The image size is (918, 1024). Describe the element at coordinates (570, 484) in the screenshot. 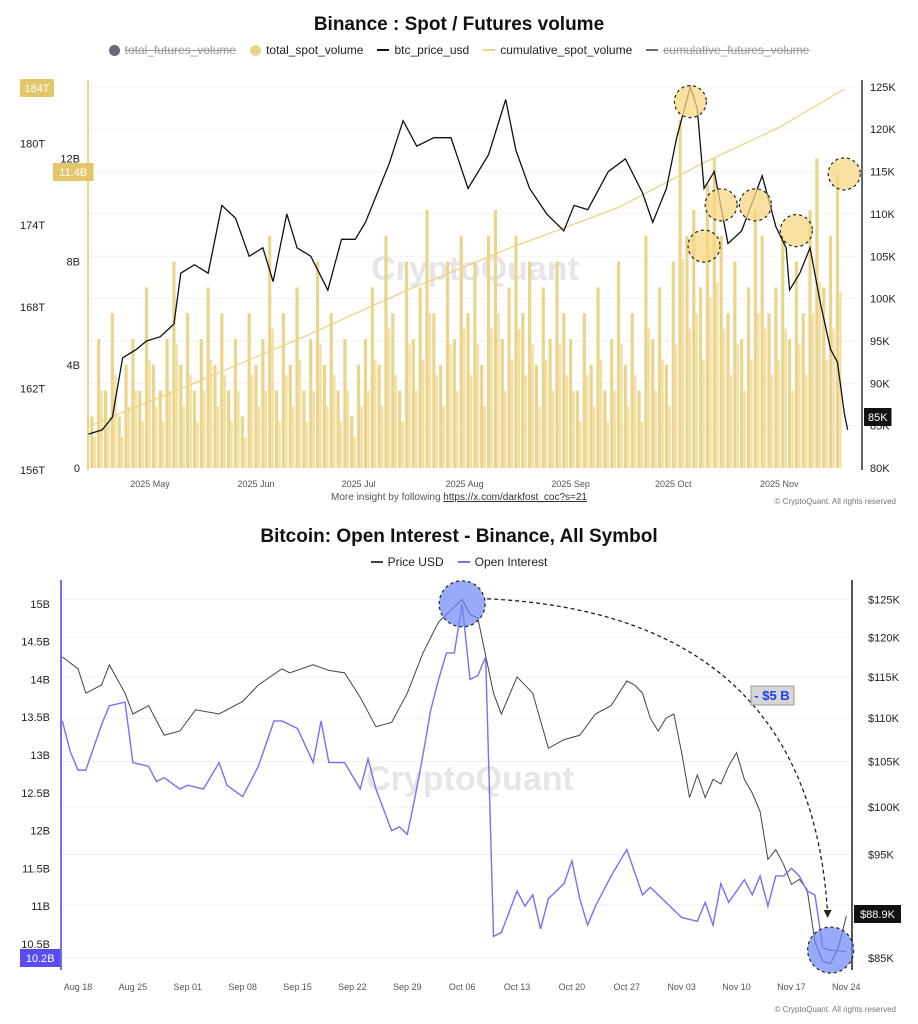

I see `x-tick-label: 2025 Sep` at that location.